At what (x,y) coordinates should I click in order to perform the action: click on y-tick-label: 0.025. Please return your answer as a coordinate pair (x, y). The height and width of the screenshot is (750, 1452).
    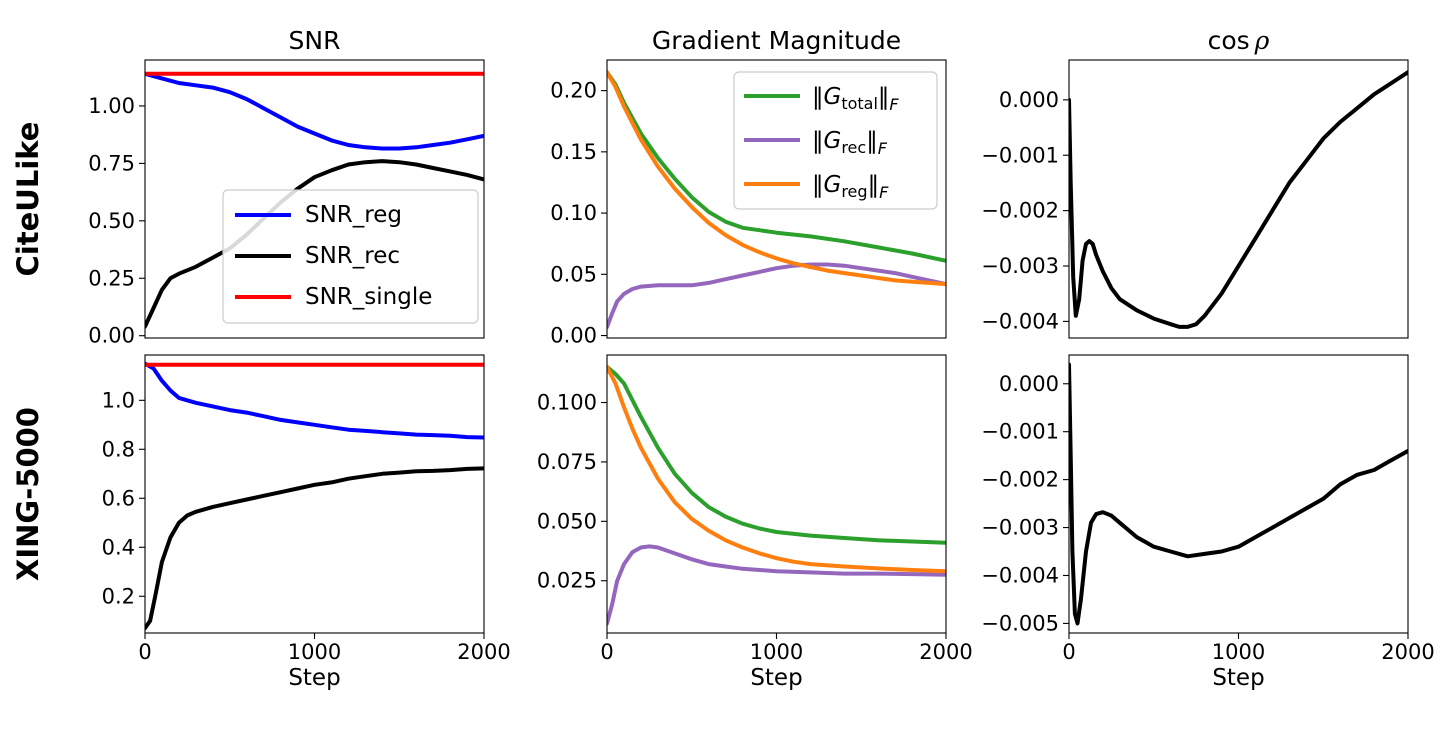
    Looking at the image, I should click on (567, 581).